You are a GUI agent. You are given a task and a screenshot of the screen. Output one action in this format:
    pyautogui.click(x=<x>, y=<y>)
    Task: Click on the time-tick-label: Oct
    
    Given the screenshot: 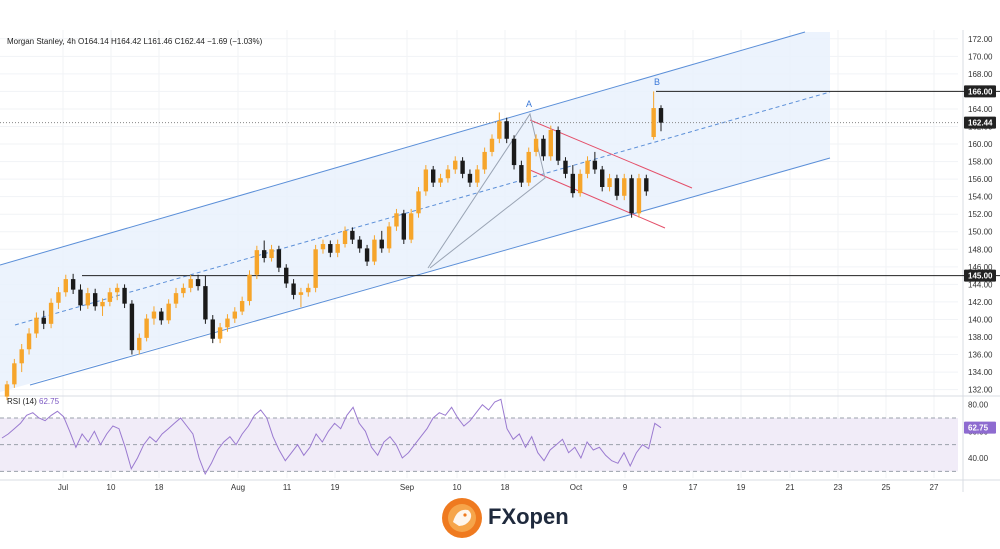 What is the action you would take?
    pyautogui.click(x=576, y=487)
    